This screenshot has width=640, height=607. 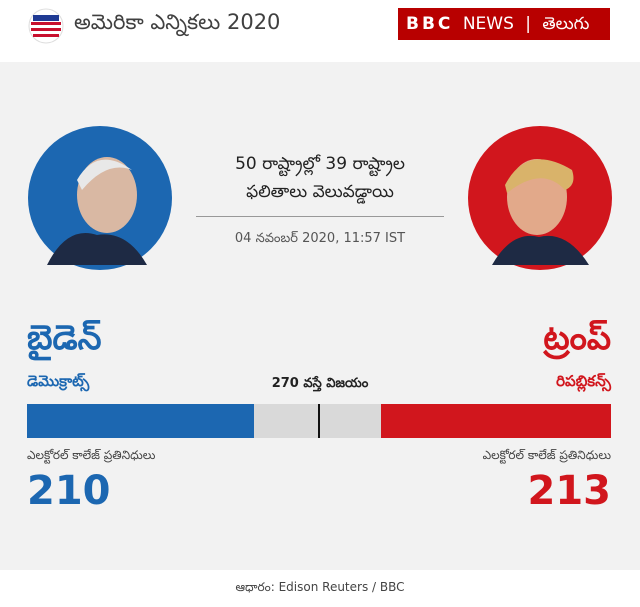 I want to click on bbc-logo: BBC NEWS | తెలుగు, so click(x=504, y=24).